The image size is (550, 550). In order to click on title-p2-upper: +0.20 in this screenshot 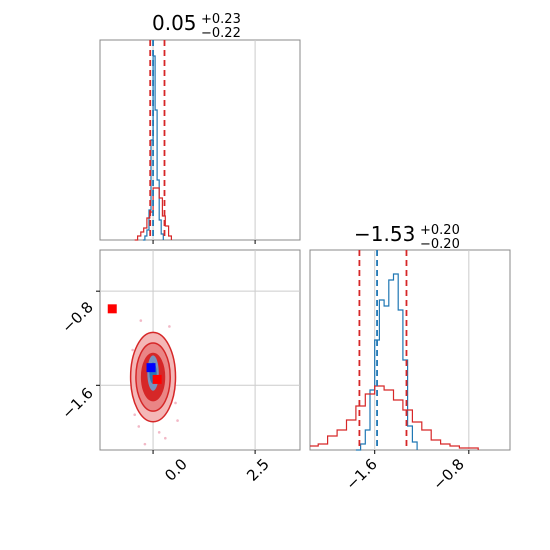, I will do `click(440, 230)`.